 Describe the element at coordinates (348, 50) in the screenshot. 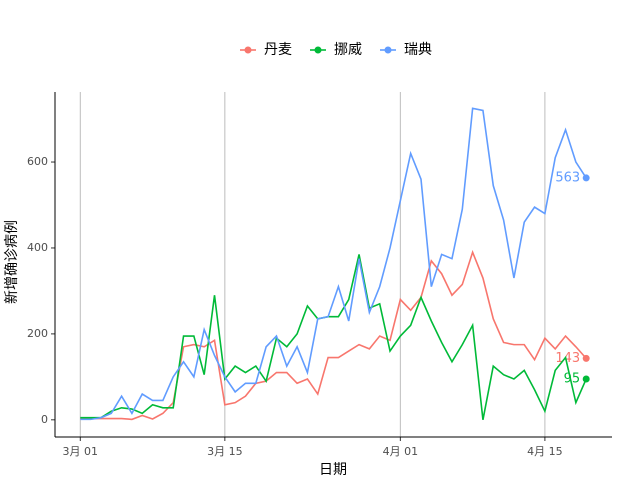

I see `legend-label: 挪威` at that location.